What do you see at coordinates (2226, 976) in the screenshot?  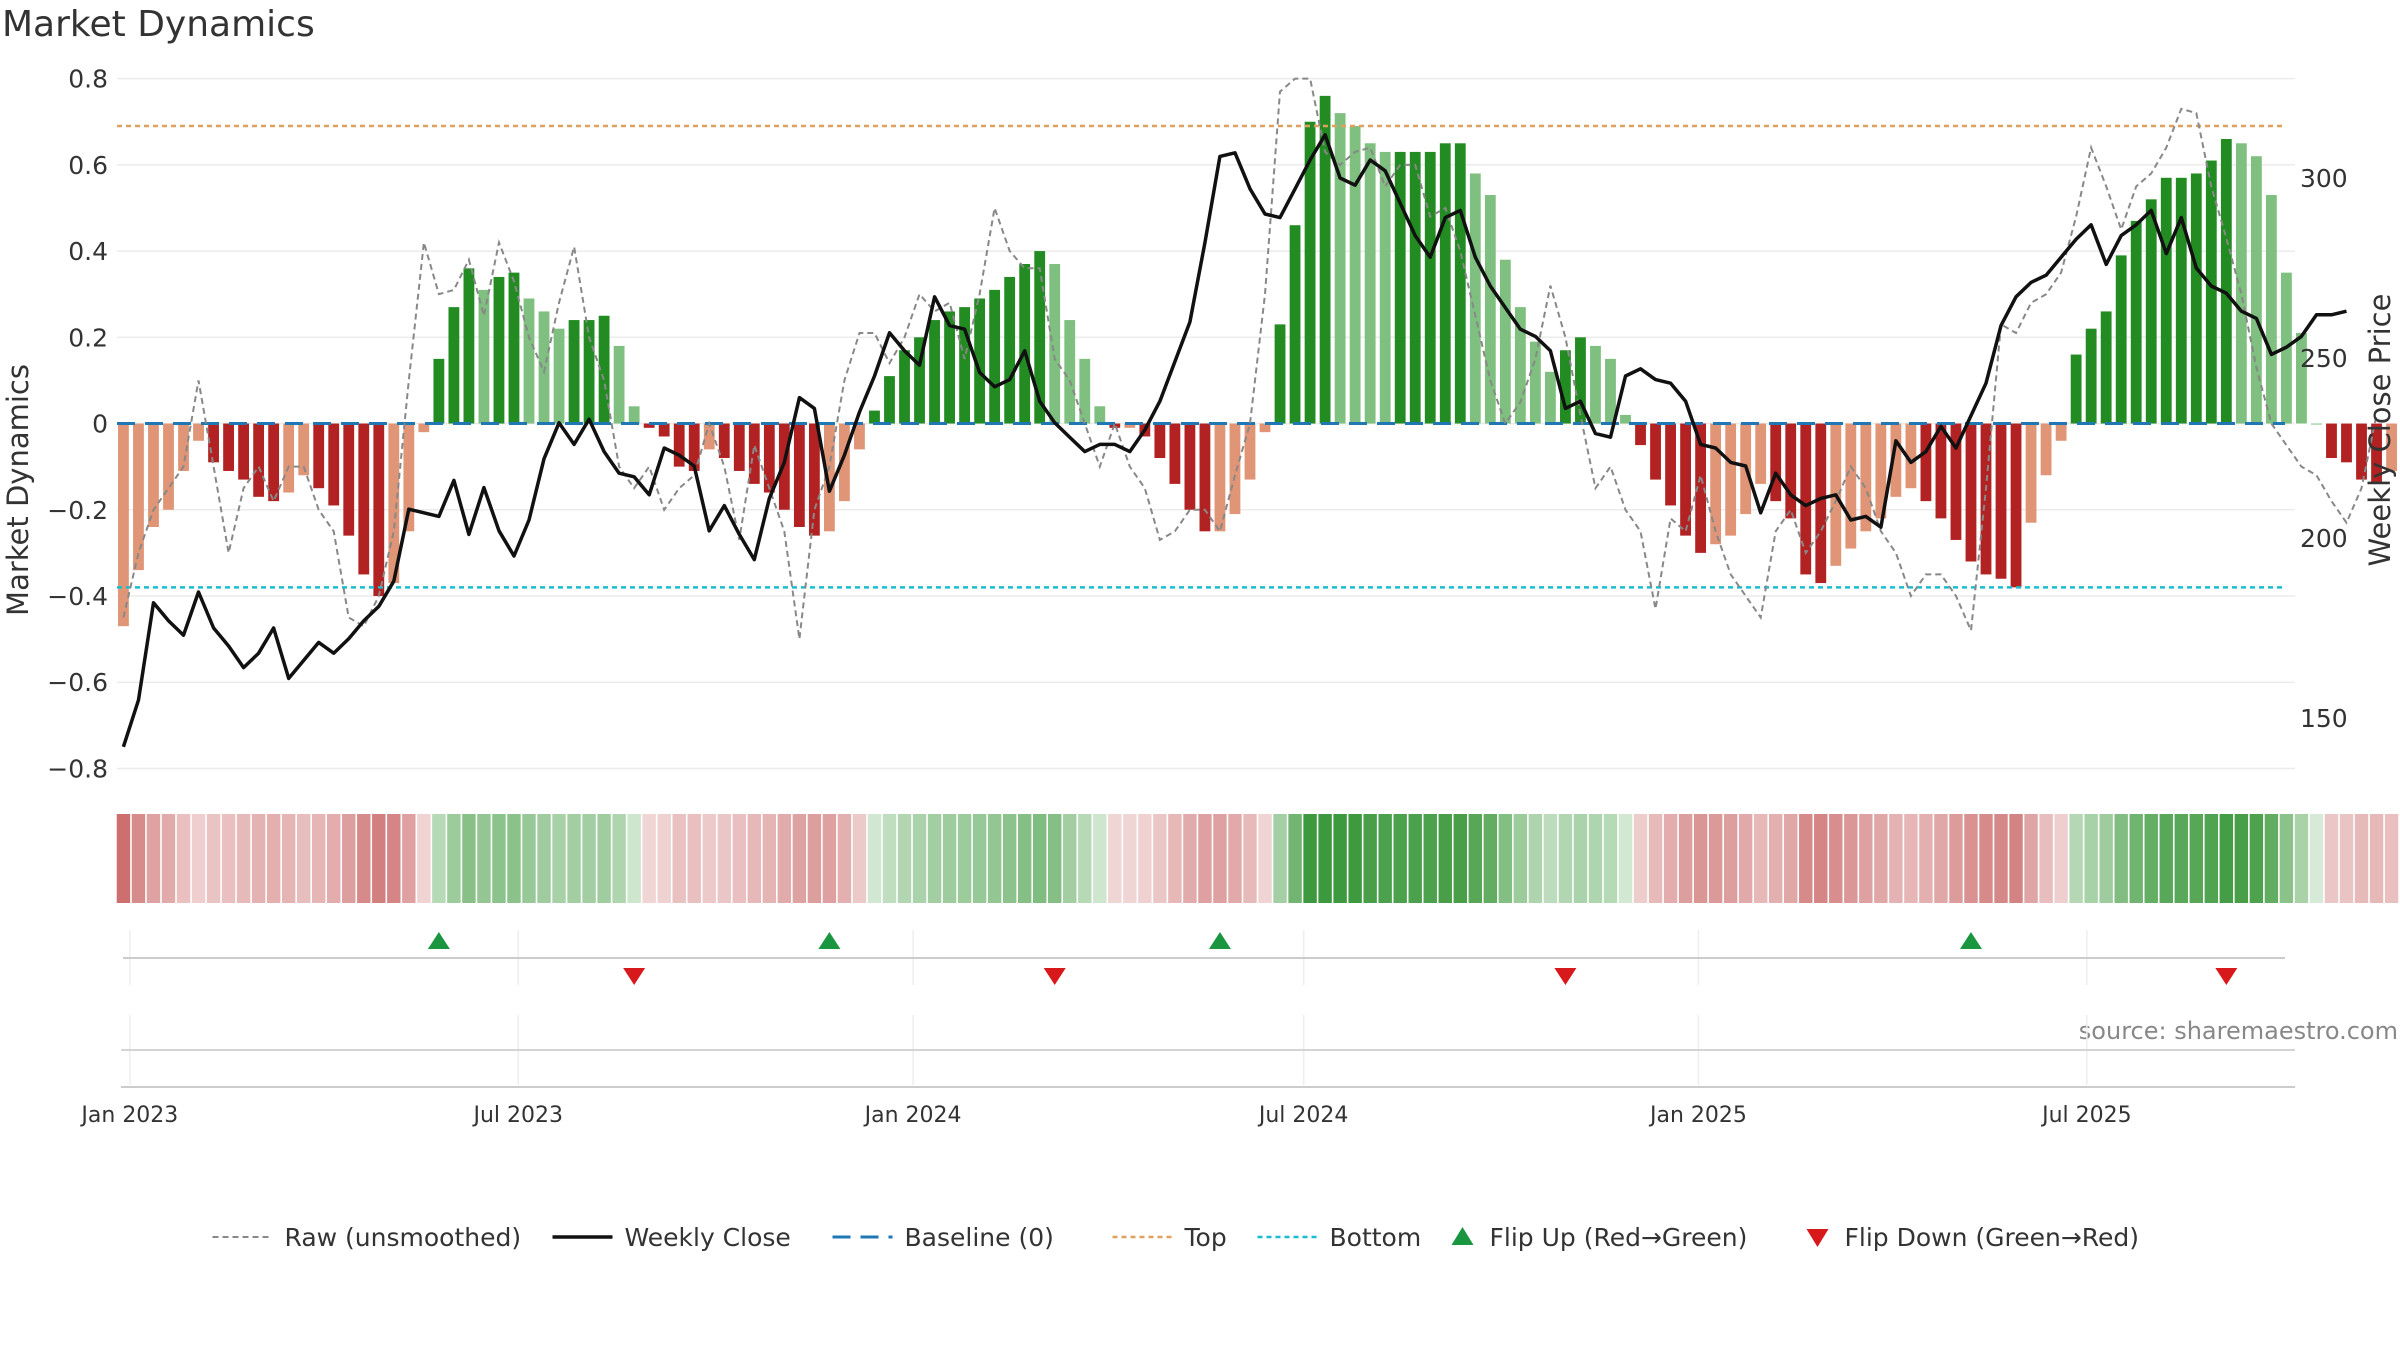 I see `flip-down-marker` at bounding box center [2226, 976].